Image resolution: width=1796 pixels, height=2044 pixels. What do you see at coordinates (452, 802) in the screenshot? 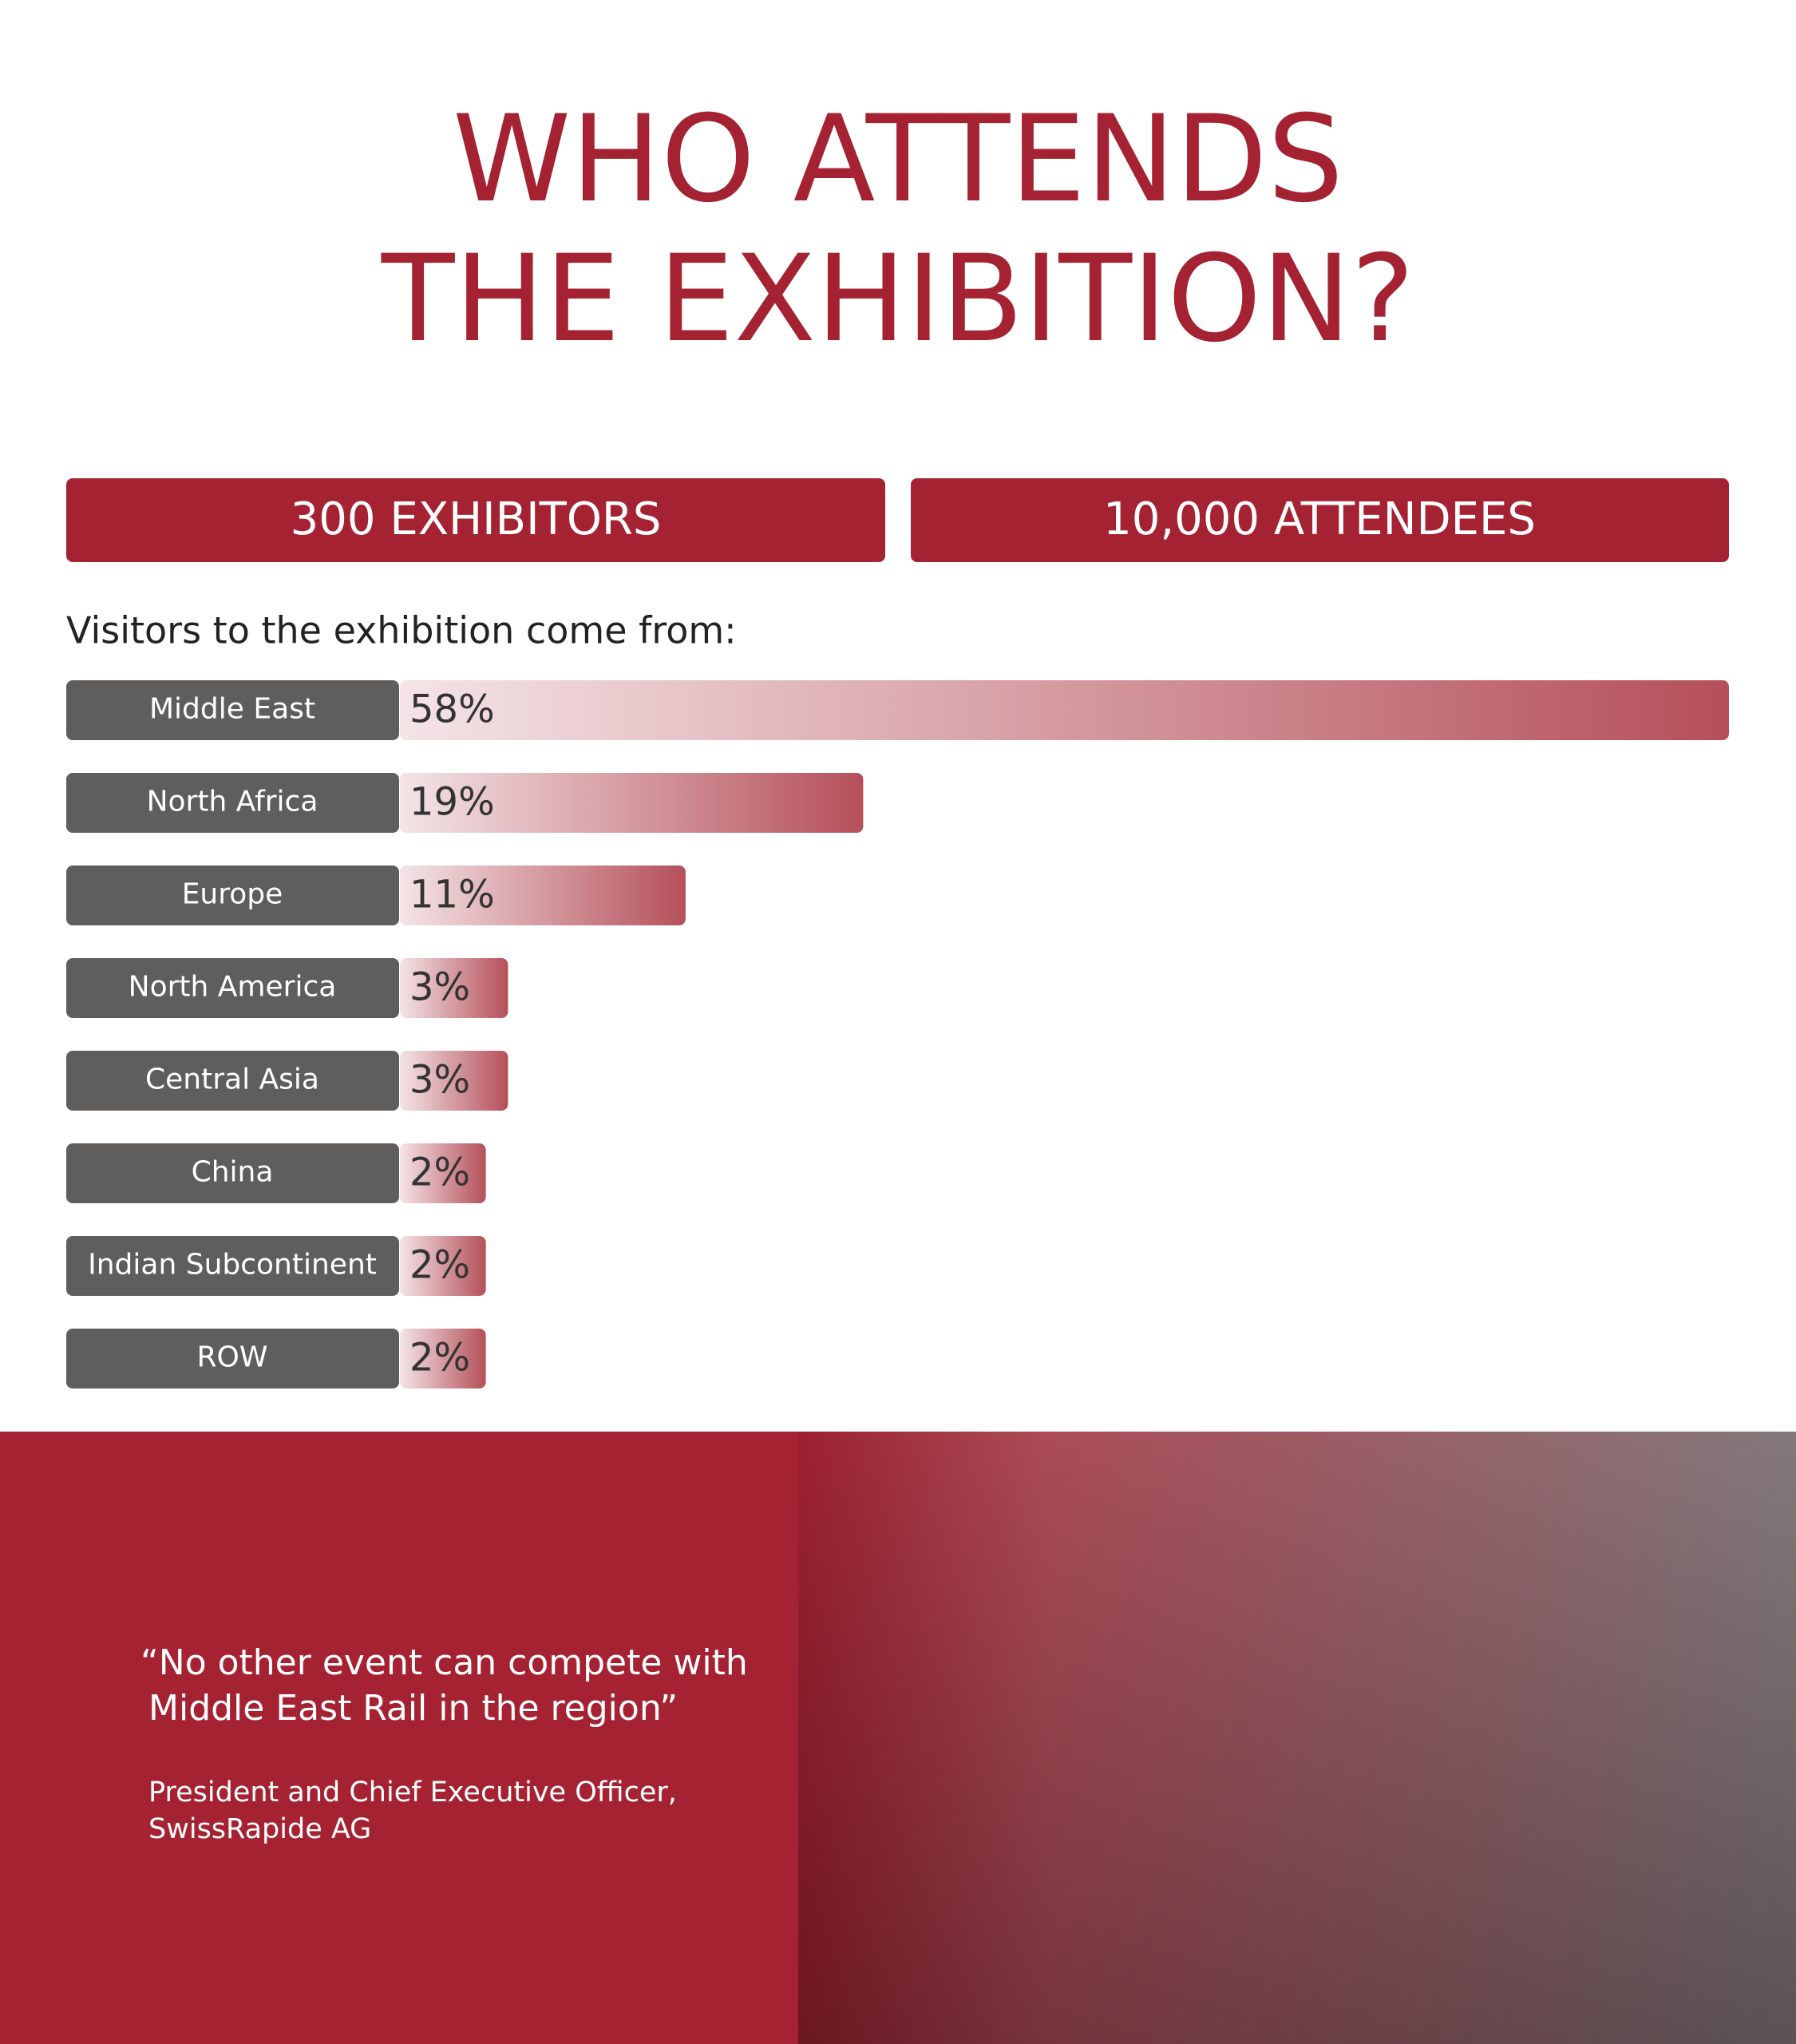
I see `value-label: 19%` at bounding box center [452, 802].